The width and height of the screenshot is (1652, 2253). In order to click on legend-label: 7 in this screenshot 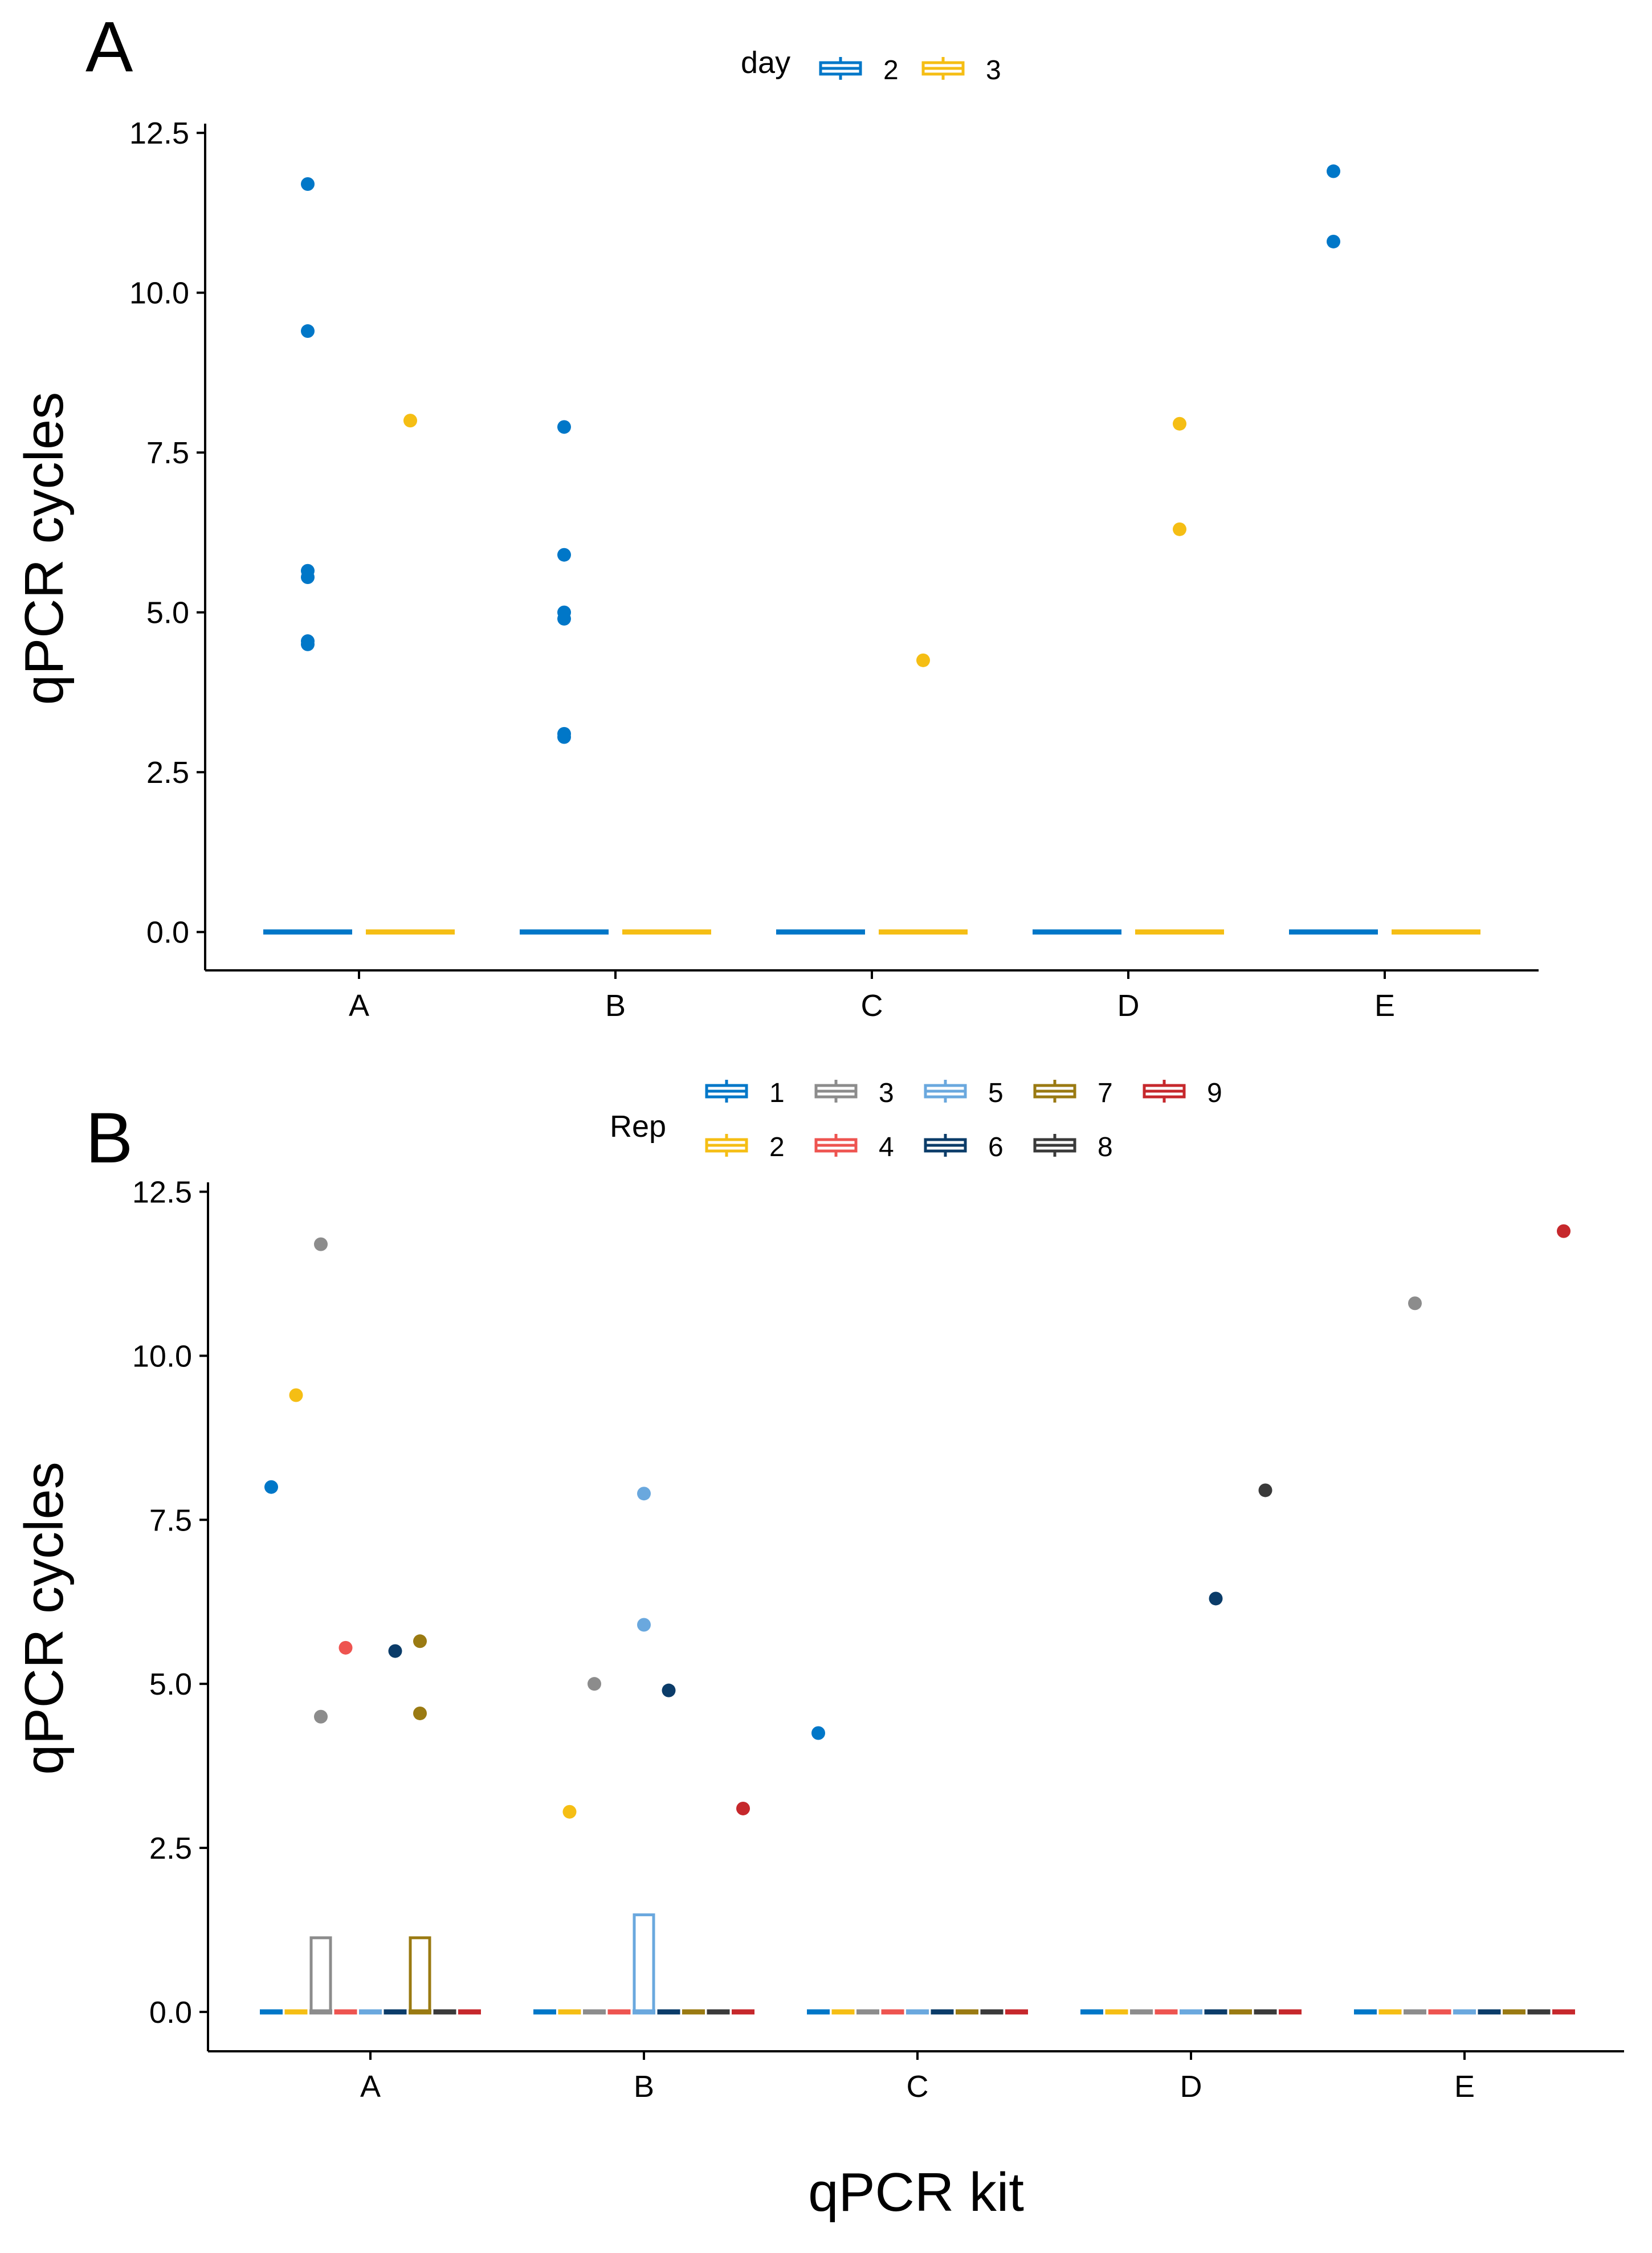, I will do `click(1105, 1093)`.